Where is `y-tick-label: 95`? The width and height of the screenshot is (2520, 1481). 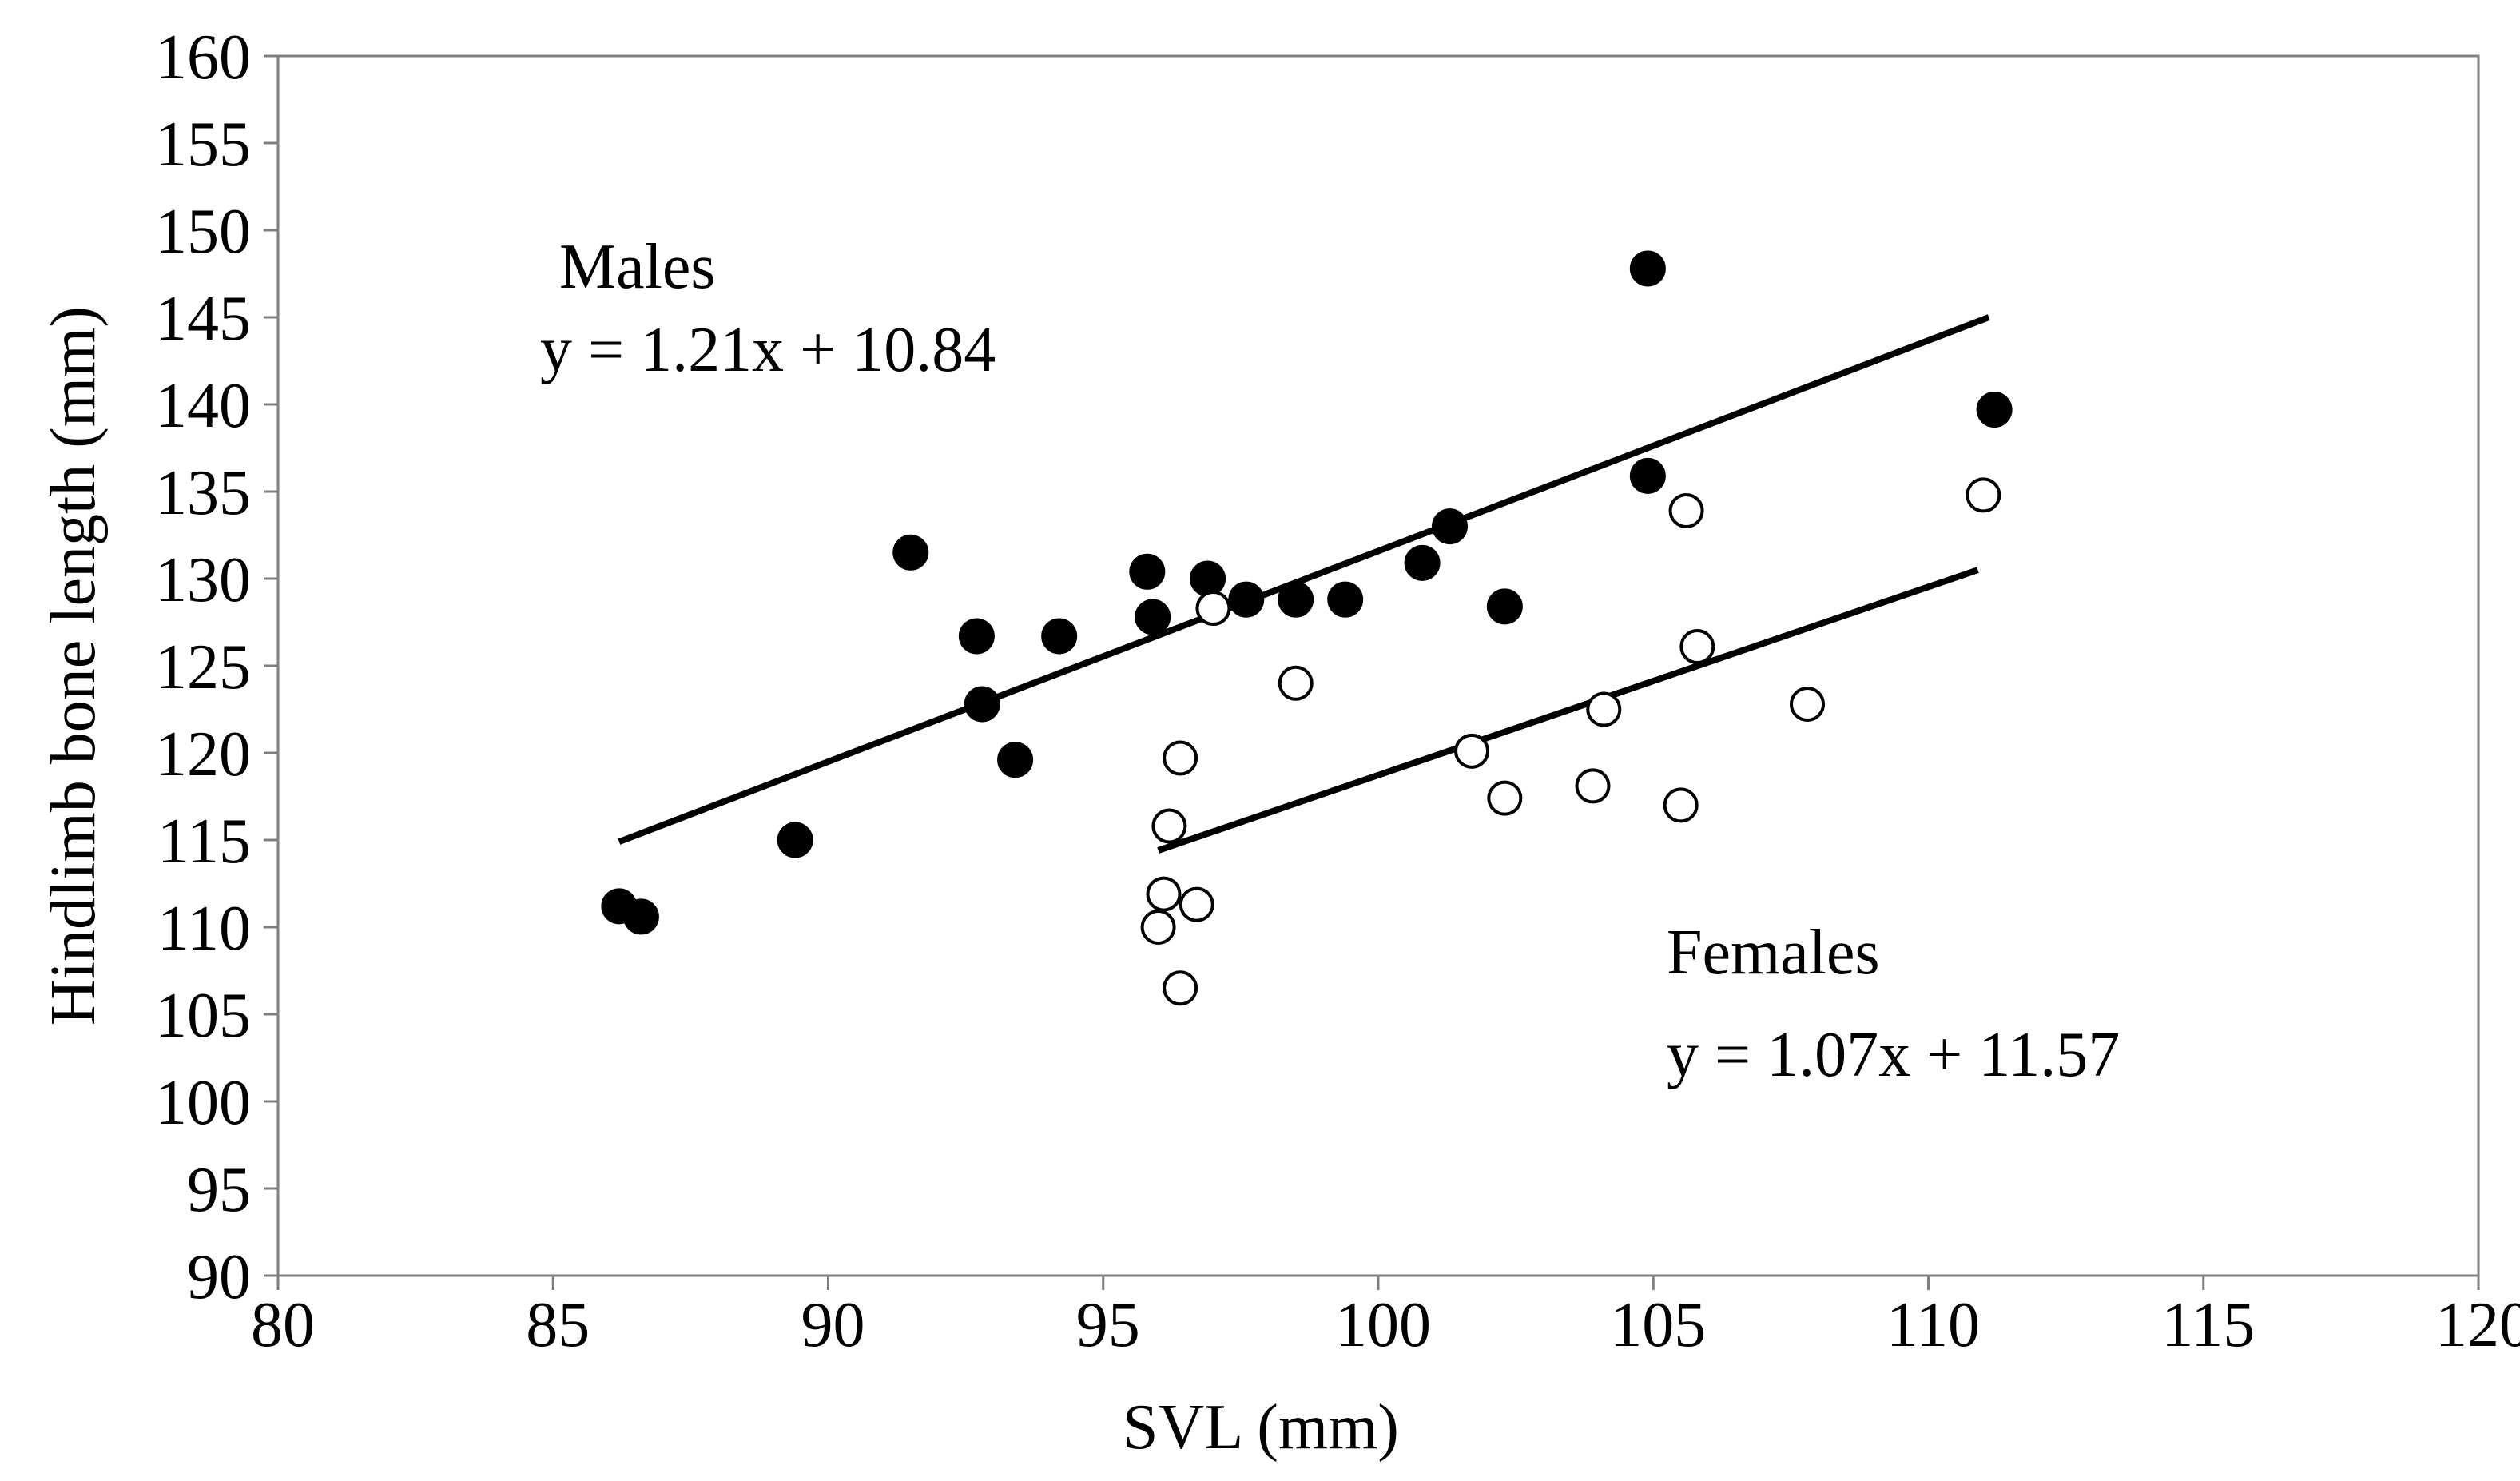
y-tick-label: 95 is located at coordinates (219, 1190).